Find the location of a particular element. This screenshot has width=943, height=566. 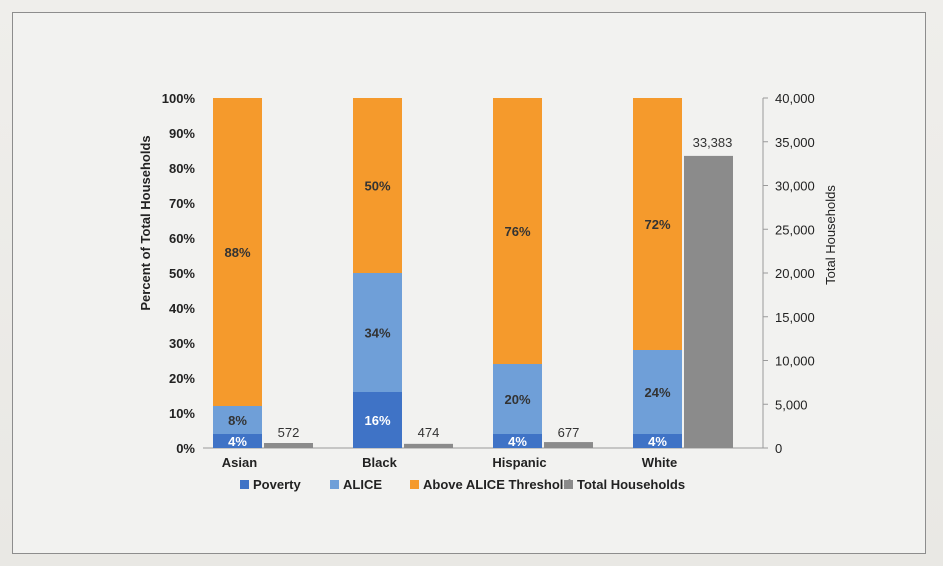

right-tick-label: 35,000 is located at coordinates (795, 142).